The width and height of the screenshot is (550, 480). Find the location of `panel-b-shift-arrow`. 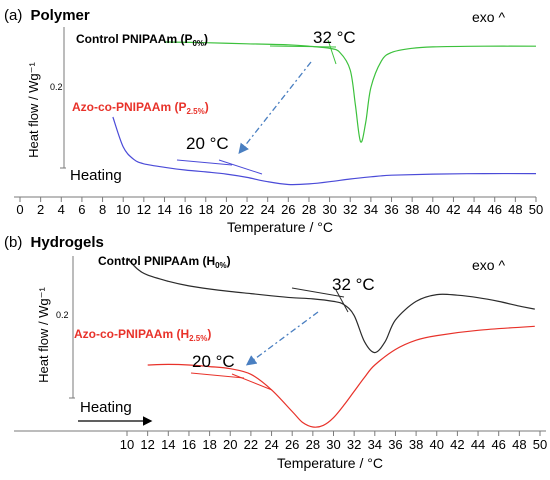

panel-b-shift-arrow is located at coordinates (282, 338).